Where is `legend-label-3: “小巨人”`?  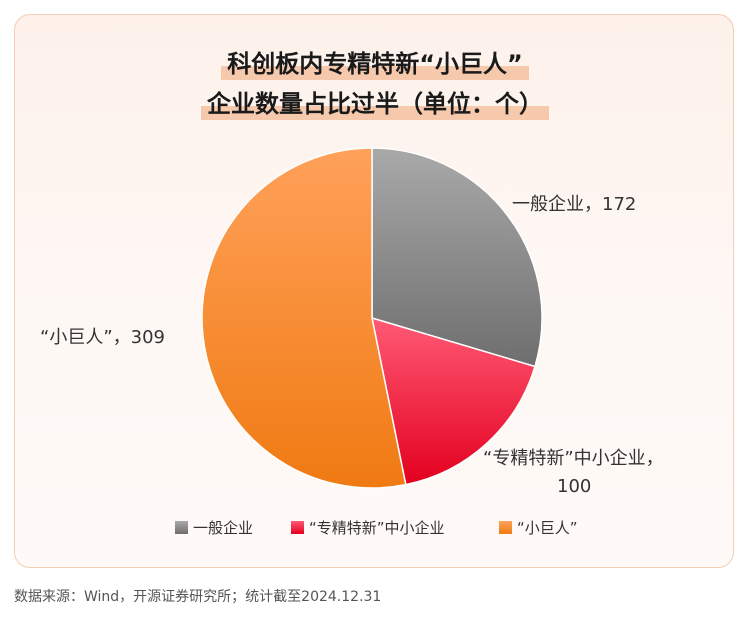
legend-label-3: “小巨人” is located at coordinates (547, 528).